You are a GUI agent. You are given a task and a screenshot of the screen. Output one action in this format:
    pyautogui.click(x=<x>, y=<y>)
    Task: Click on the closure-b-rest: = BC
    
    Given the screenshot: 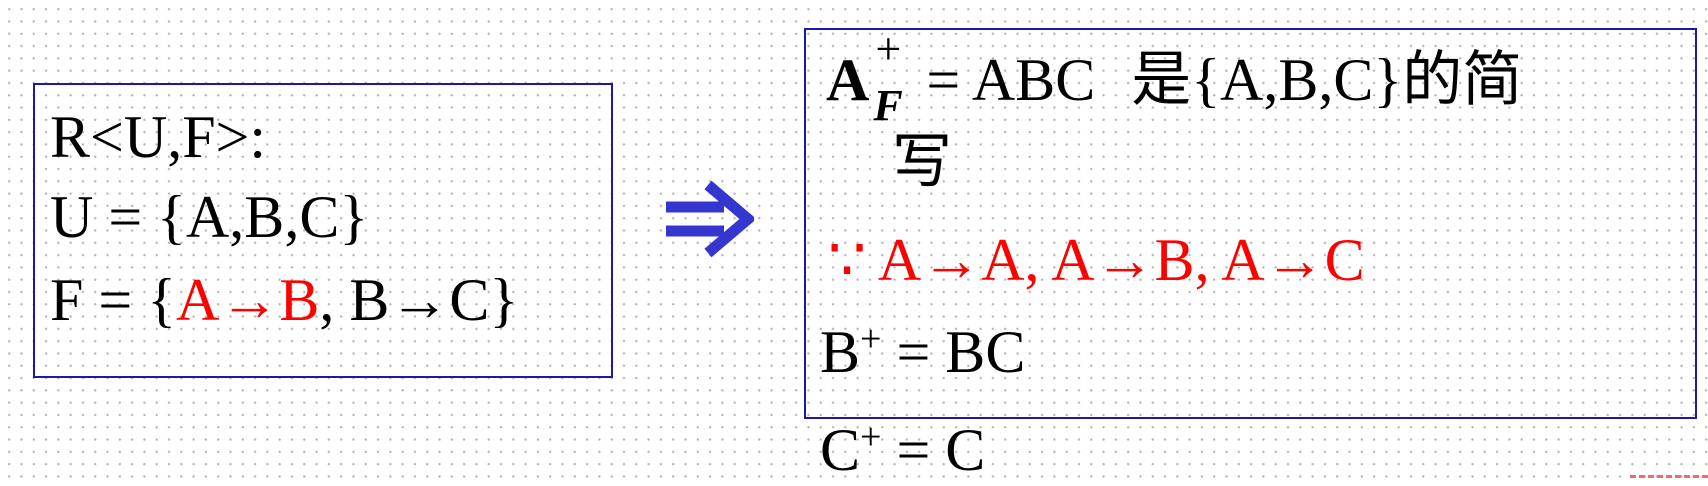 What is the action you would take?
    pyautogui.click(x=953, y=352)
    